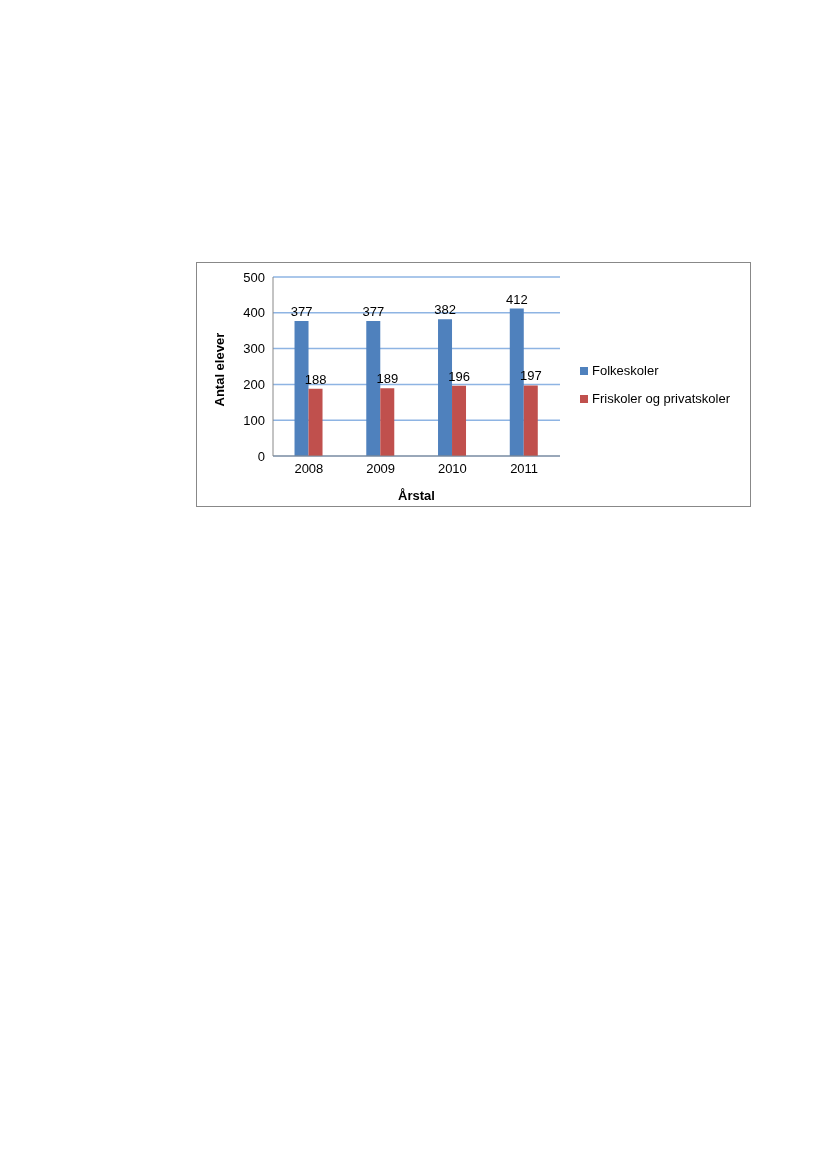 The height and width of the screenshot is (1169, 827). I want to click on x-tick-label: 2008, so click(309, 469).